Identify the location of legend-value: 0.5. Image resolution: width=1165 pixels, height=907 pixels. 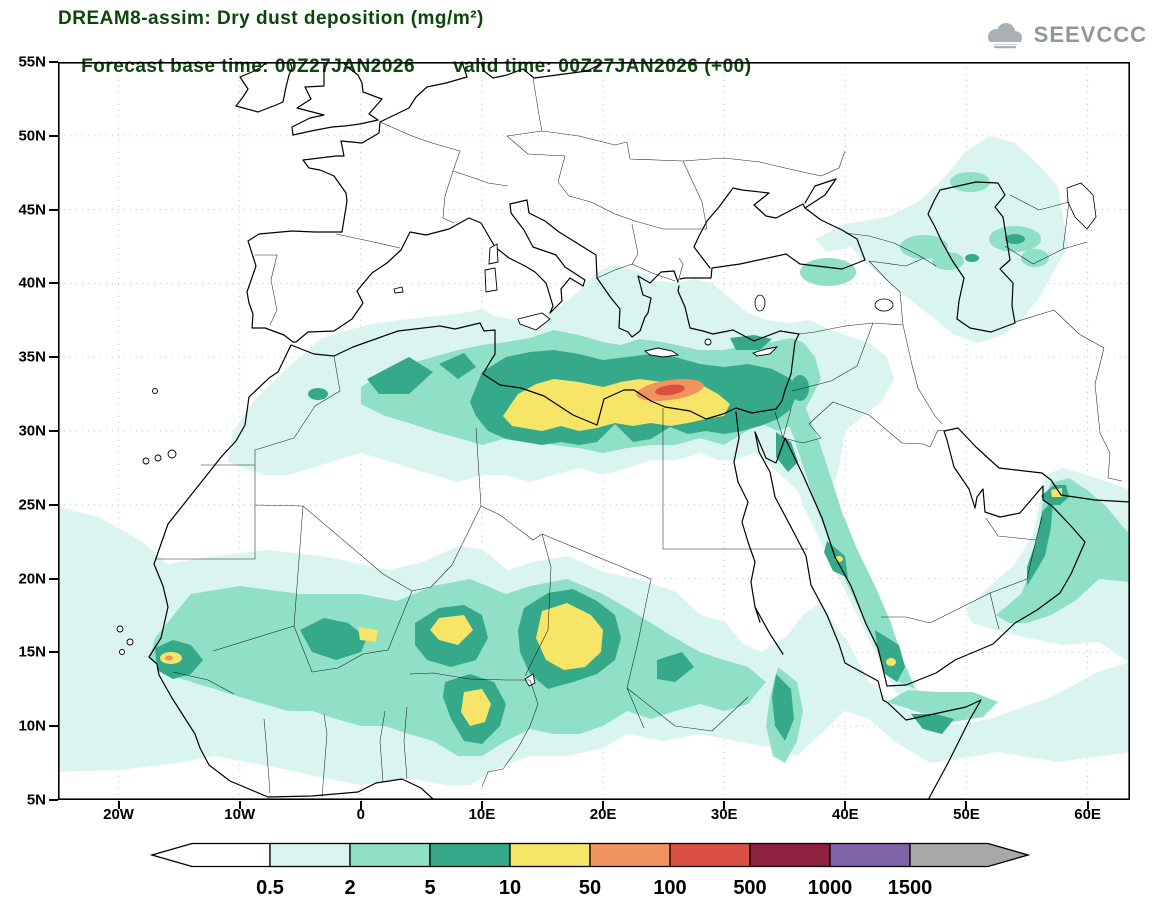
(270, 888).